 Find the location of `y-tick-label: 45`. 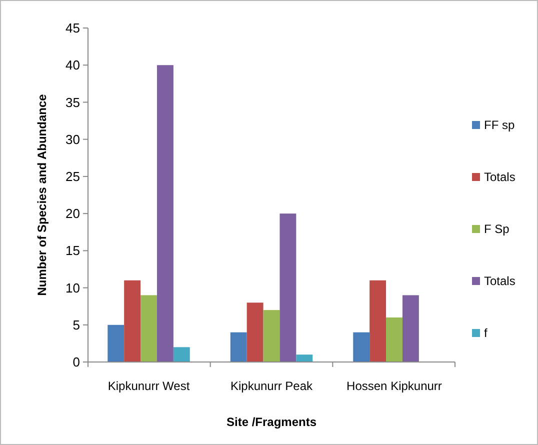

y-tick-label: 45 is located at coordinates (73, 28).